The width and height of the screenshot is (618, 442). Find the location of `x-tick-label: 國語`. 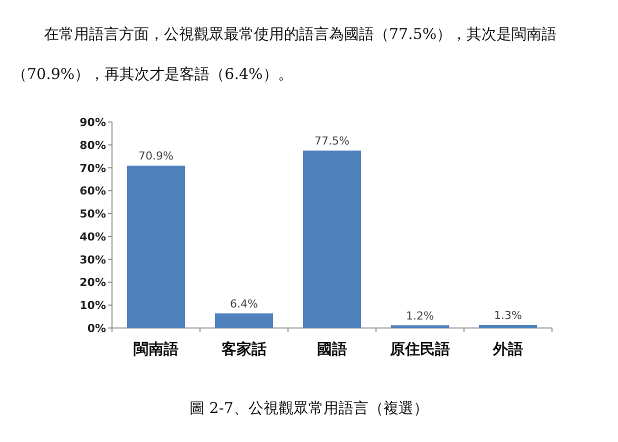

x-tick-label: 國語 is located at coordinates (332, 349).